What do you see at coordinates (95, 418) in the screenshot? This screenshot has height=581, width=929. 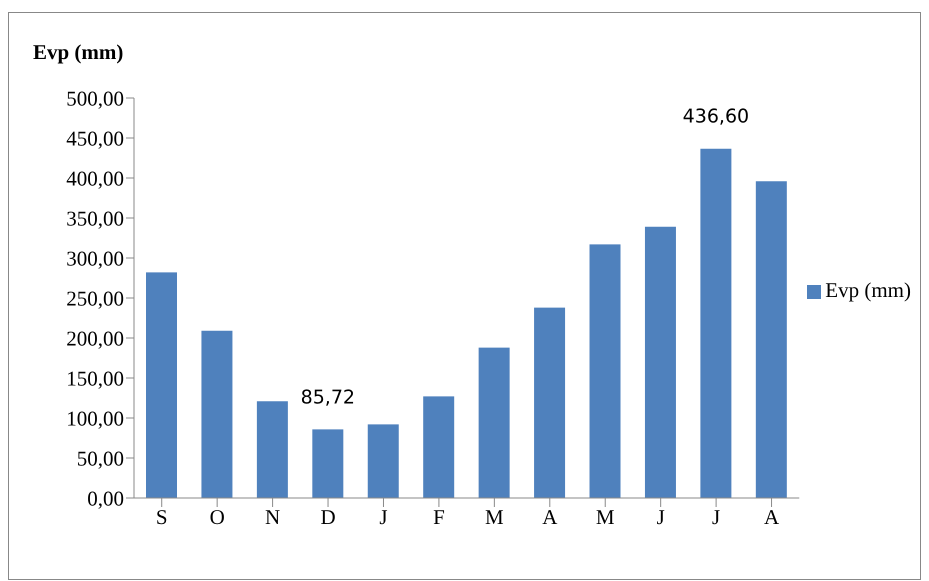 I see `y-tick-label: 100,00` at bounding box center [95, 418].